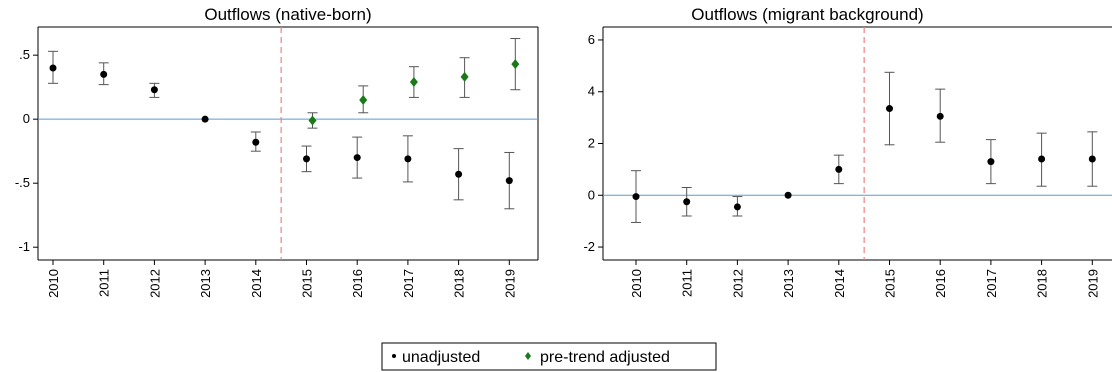 The height and width of the screenshot is (372, 1112). Describe the element at coordinates (24, 54) in the screenshot. I see `y-tick-label: .5` at that location.